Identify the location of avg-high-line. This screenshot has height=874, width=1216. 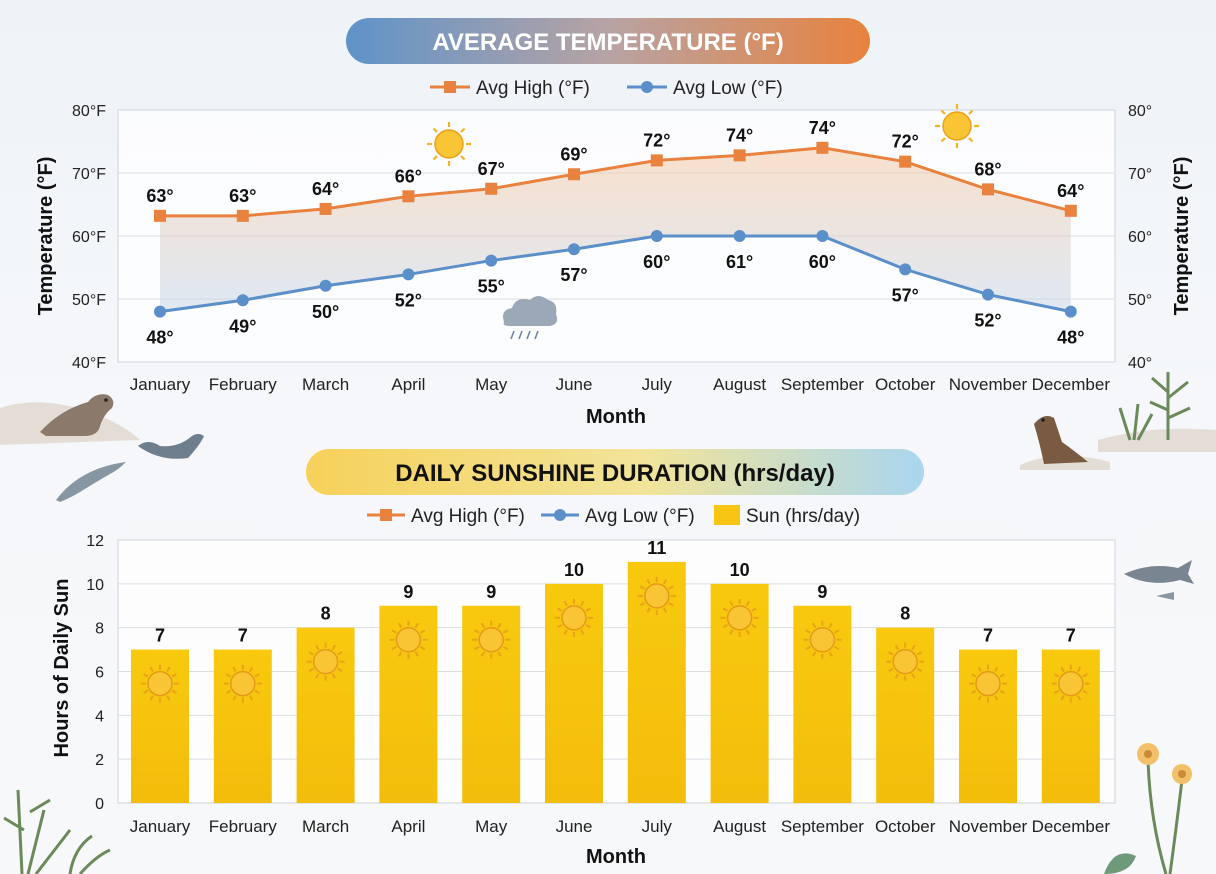
(616, 182).